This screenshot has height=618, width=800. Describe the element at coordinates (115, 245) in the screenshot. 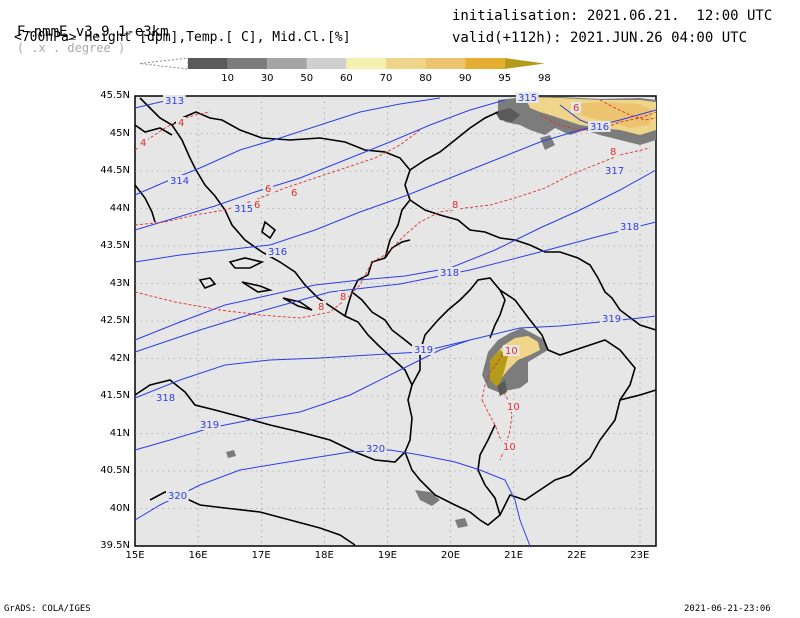

I see `latitude-label: 43.5N` at that location.